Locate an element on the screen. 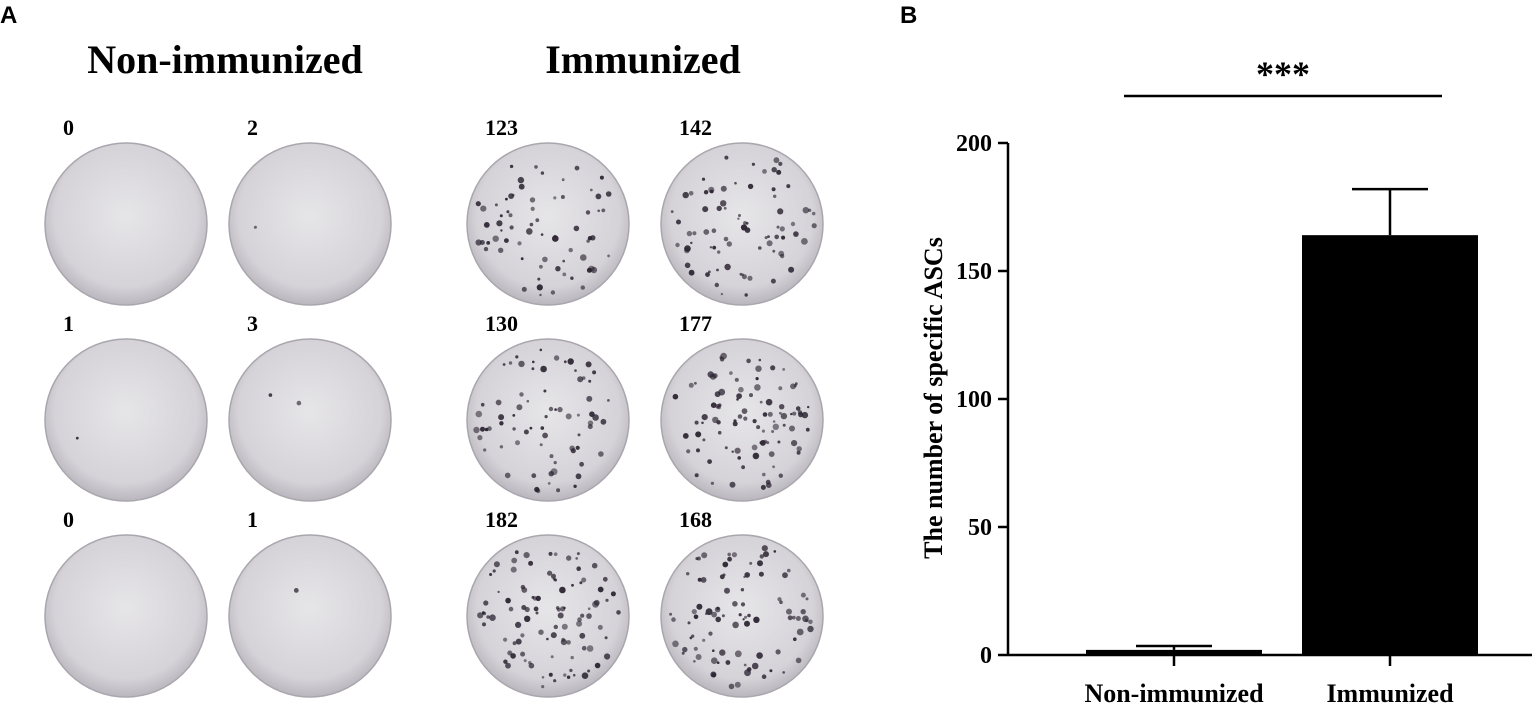 The height and width of the screenshot is (710, 1536). y-tick-label: 100 is located at coordinates (974, 400).